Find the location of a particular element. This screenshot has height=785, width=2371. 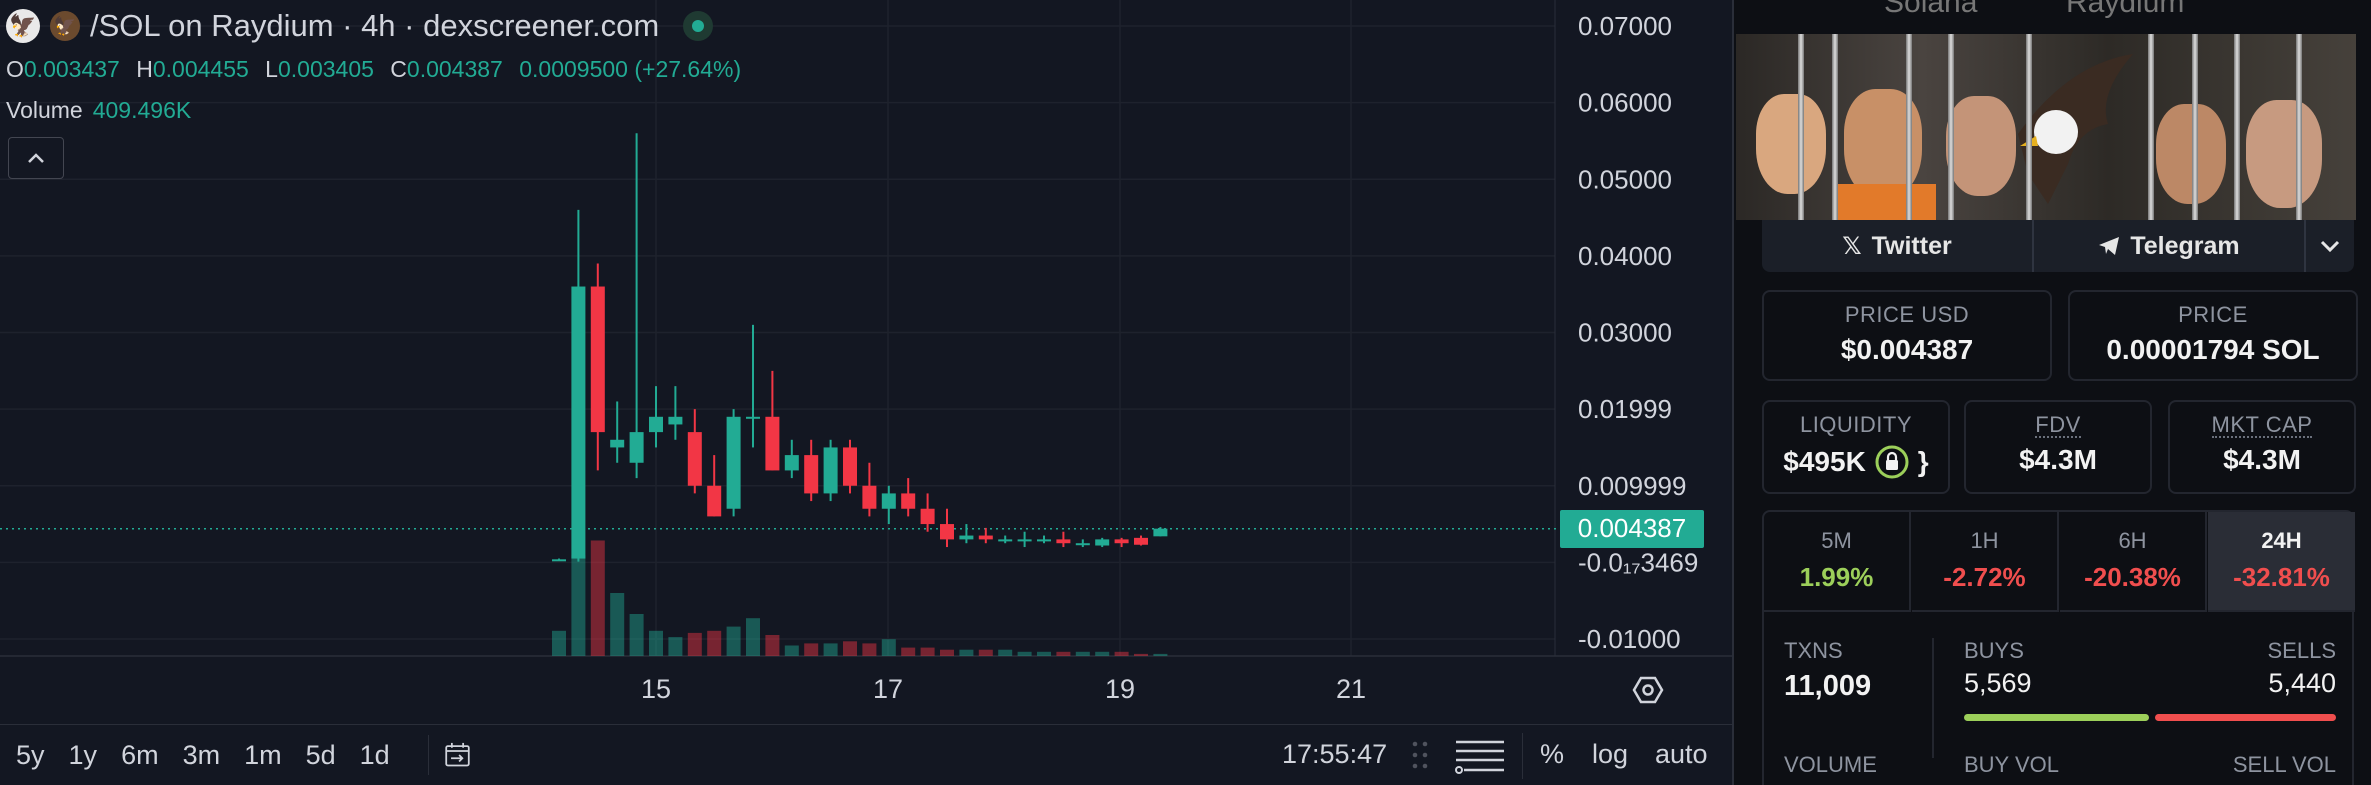

mkt-cap-label: MKT CAP is located at coordinates (2262, 425).